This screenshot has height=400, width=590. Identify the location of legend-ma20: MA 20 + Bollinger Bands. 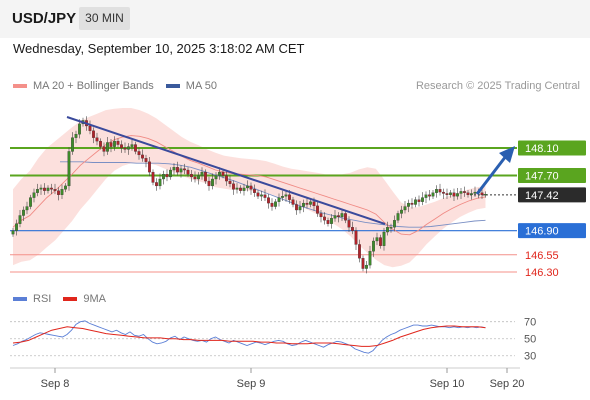
(83, 86).